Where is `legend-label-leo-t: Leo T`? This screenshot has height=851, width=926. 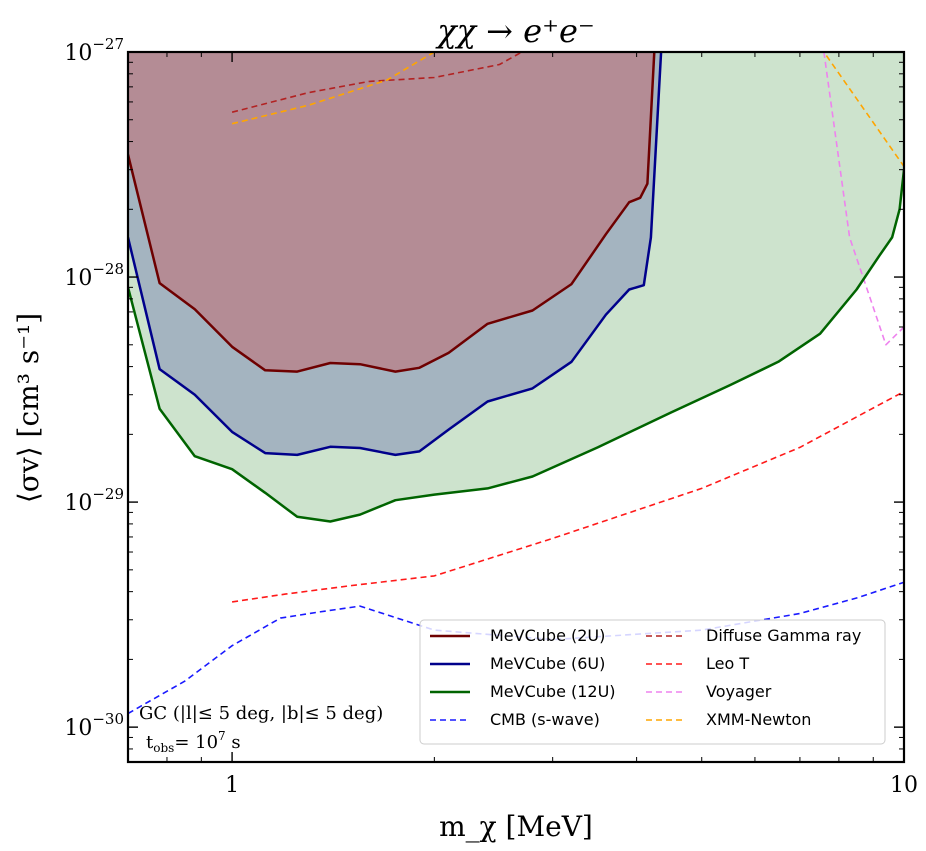
legend-label-leo-t: Leo T is located at coordinates (727, 663).